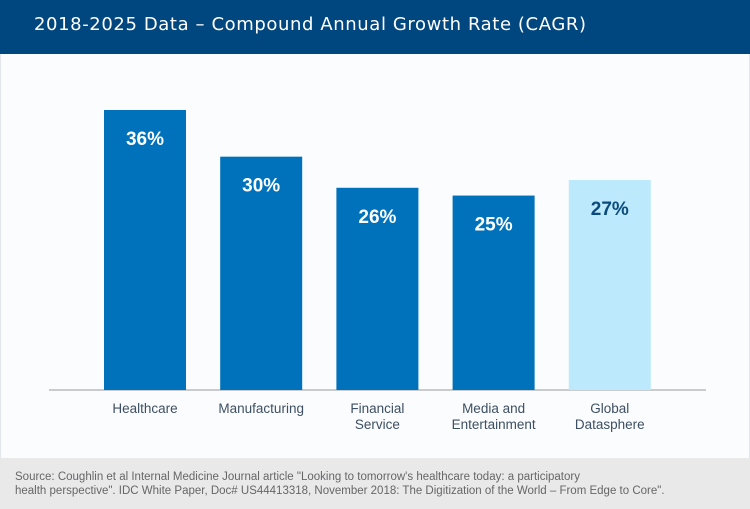  What do you see at coordinates (261, 408) in the screenshot?
I see `category-label-1-0: Manufacturing` at bounding box center [261, 408].